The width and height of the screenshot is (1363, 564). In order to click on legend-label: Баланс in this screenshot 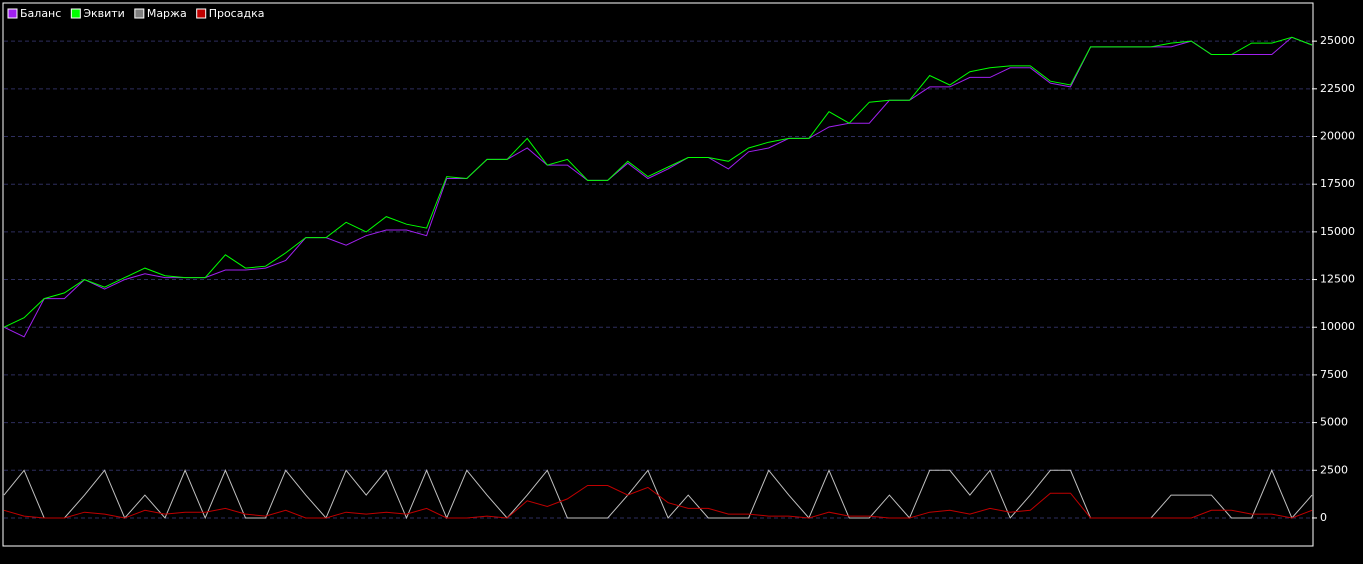, I will do `click(40, 13)`.